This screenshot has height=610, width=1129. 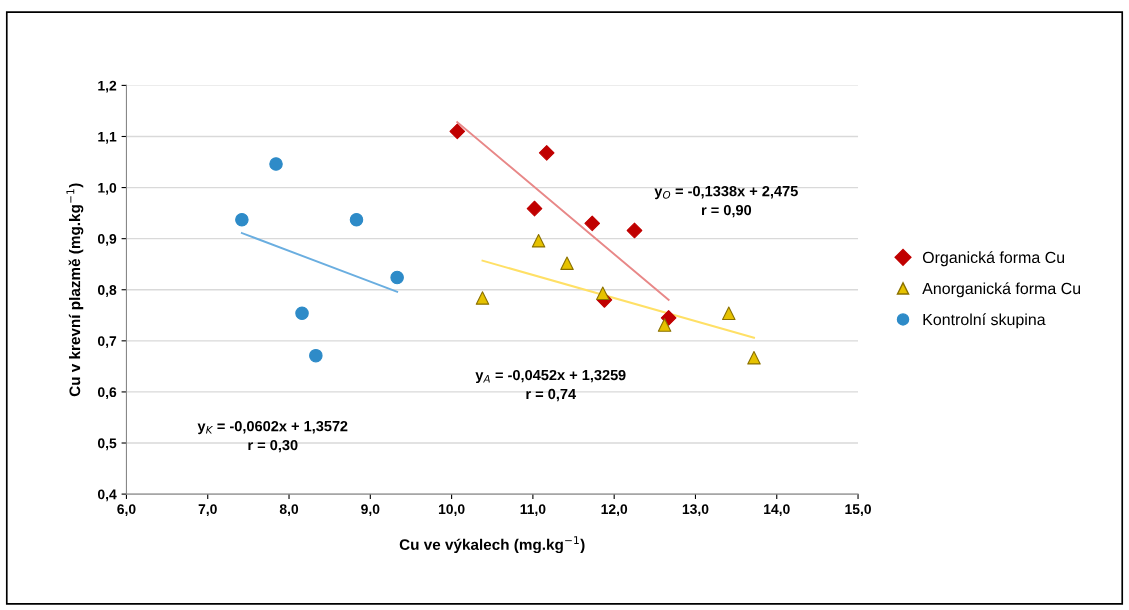 What do you see at coordinates (126, 510) in the screenshot?
I see `x-tick-label: 6,0` at bounding box center [126, 510].